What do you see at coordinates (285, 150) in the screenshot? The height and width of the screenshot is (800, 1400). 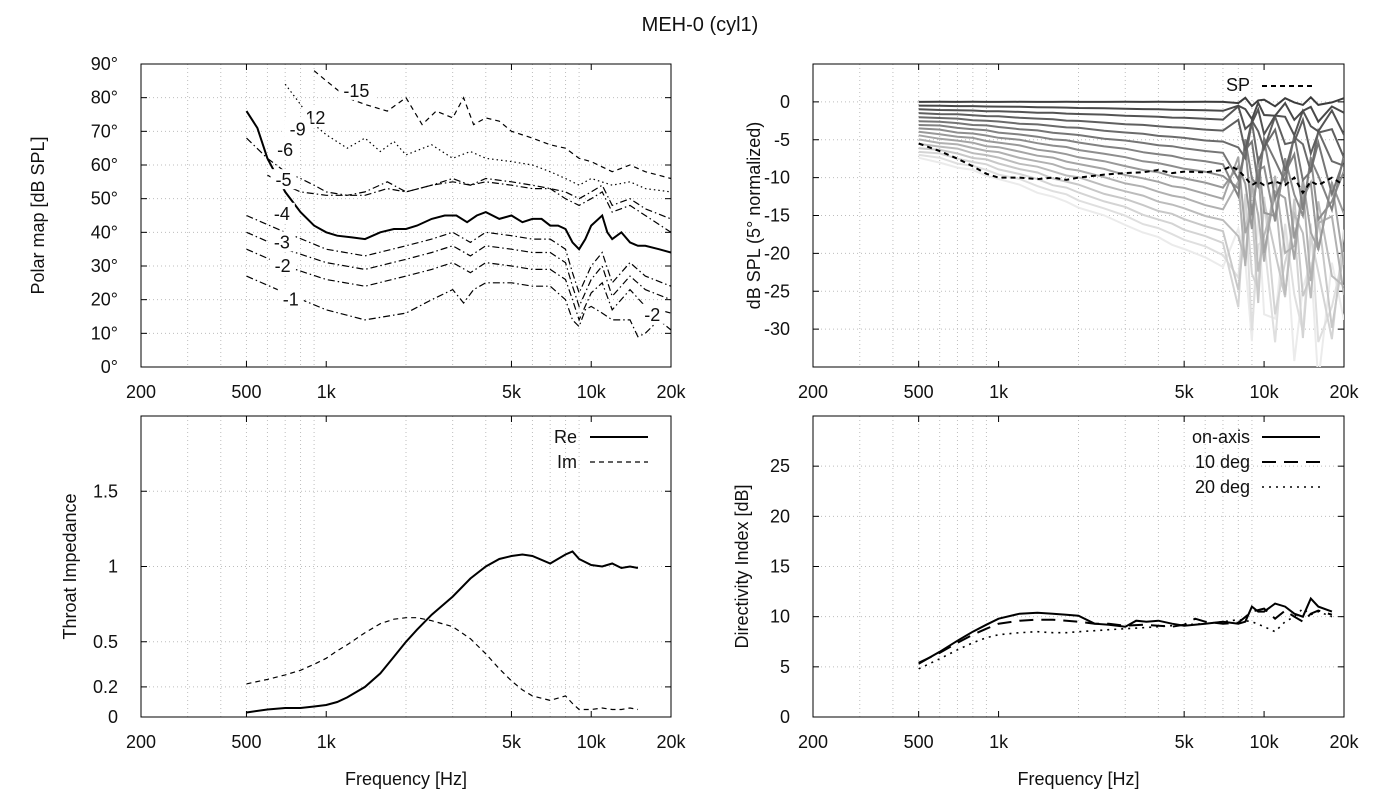 I see `contour-label: -6` at bounding box center [285, 150].